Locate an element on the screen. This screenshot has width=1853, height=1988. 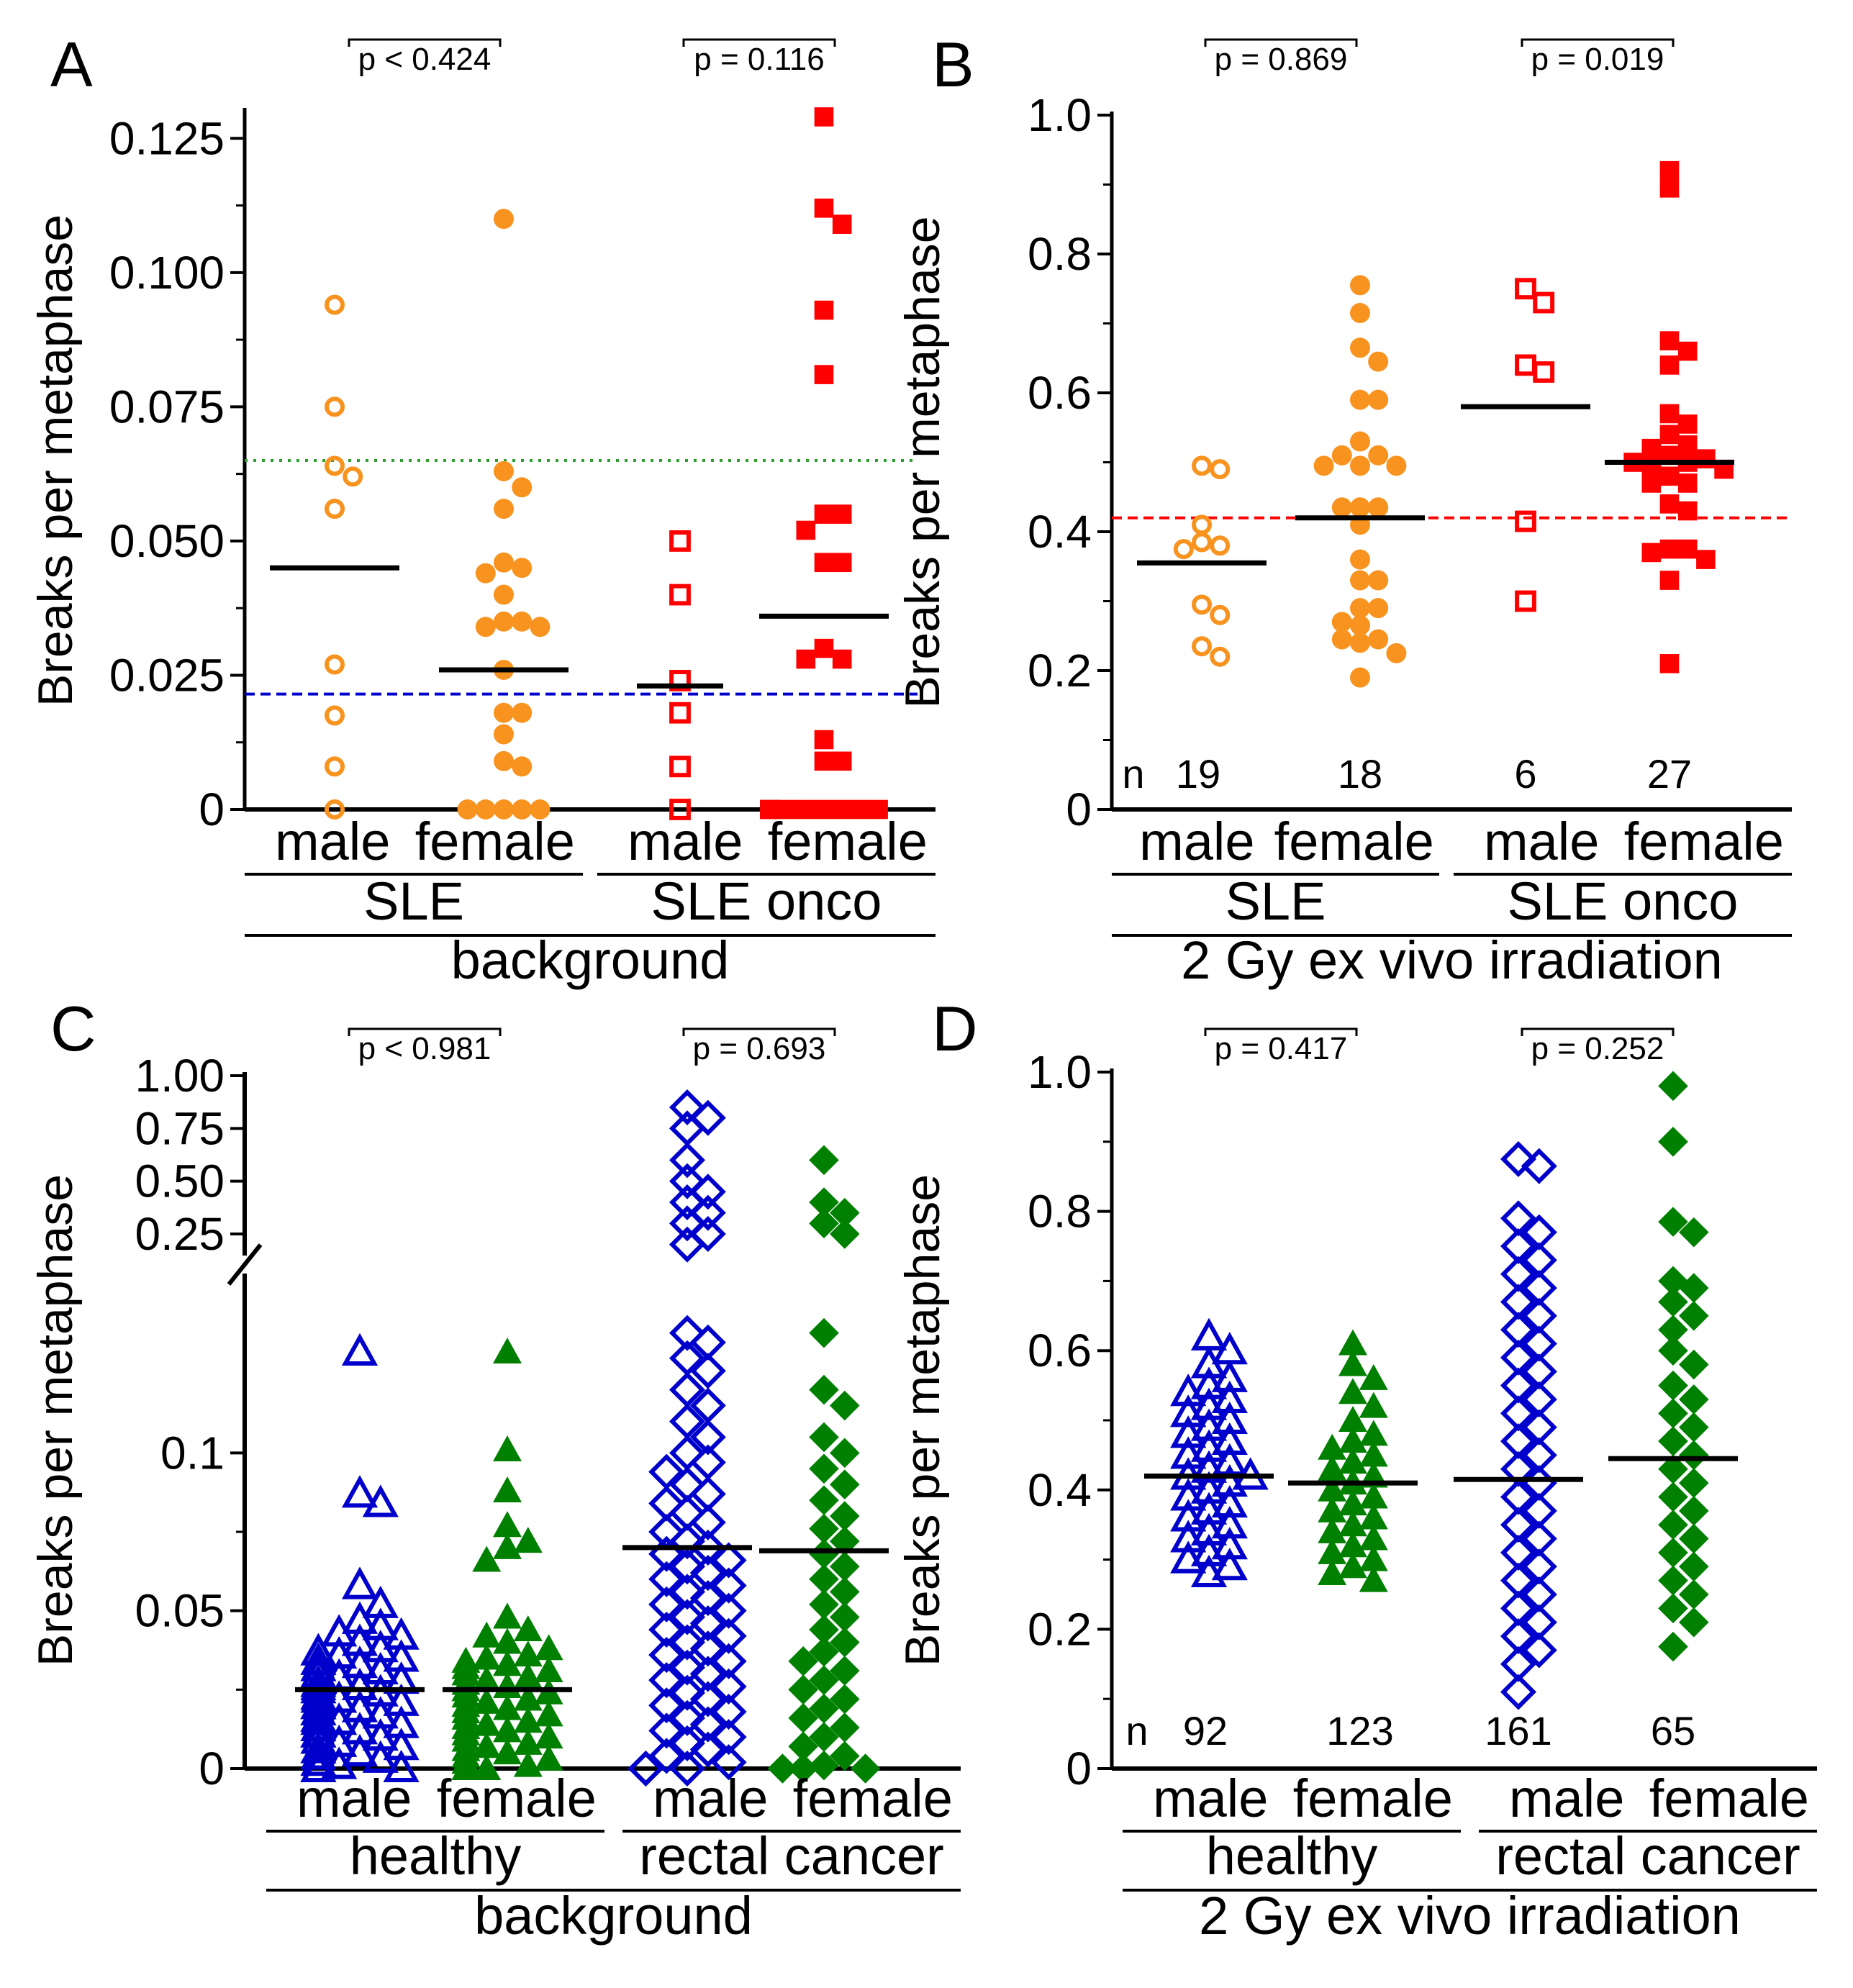
y-tick-label: 0.025 is located at coordinates (167, 675).